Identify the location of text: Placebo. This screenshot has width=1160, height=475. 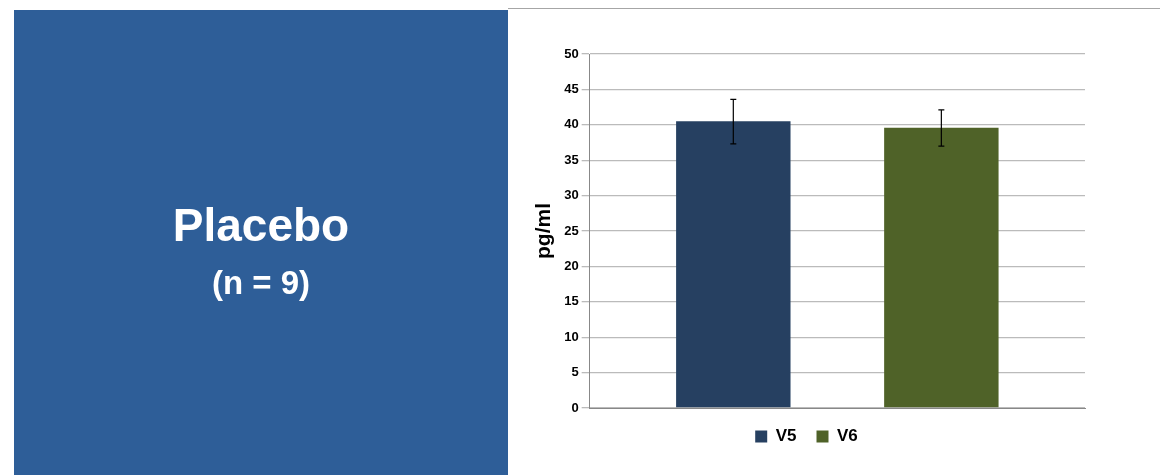
(261, 225).